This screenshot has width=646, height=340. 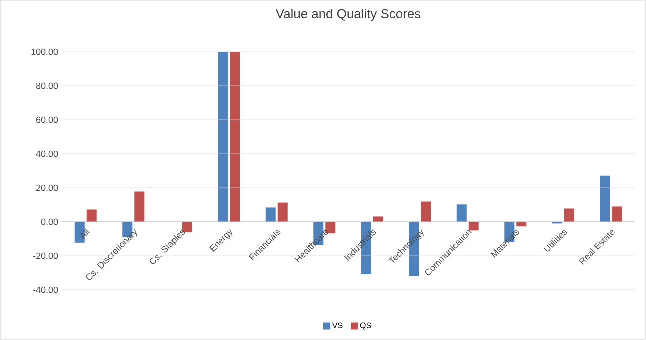 What do you see at coordinates (45, 290) in the screenshot?
I see `y-tick-label: -40.00` at bounding box center [45, 290].